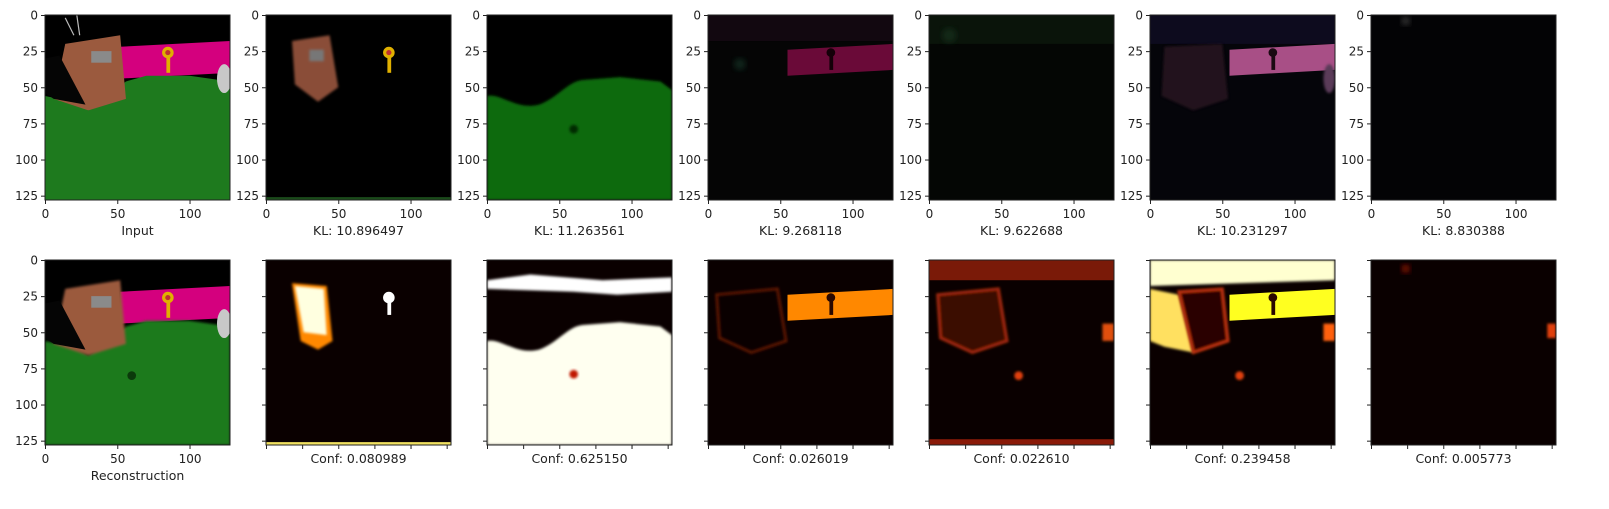  What do you see at coordinates (138, 475) in the screenshot?
I see `panel-caption: Reconstruction` at bounding box center [138, 475].